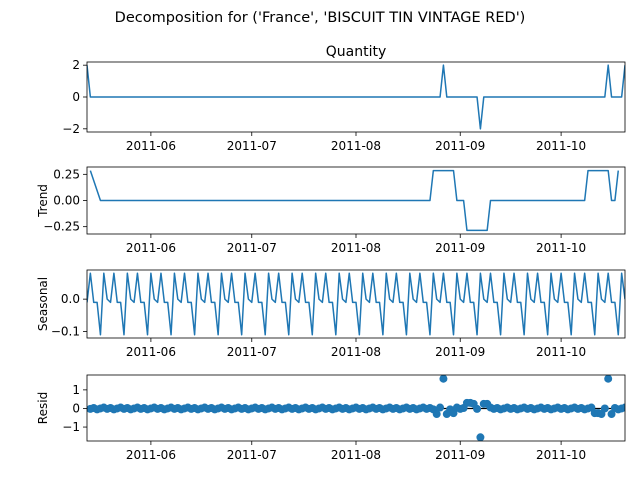  Describe the element at coordinates (561, 455) in the screenshot. I see `resid-xtick-label: 2011-10` at that location.